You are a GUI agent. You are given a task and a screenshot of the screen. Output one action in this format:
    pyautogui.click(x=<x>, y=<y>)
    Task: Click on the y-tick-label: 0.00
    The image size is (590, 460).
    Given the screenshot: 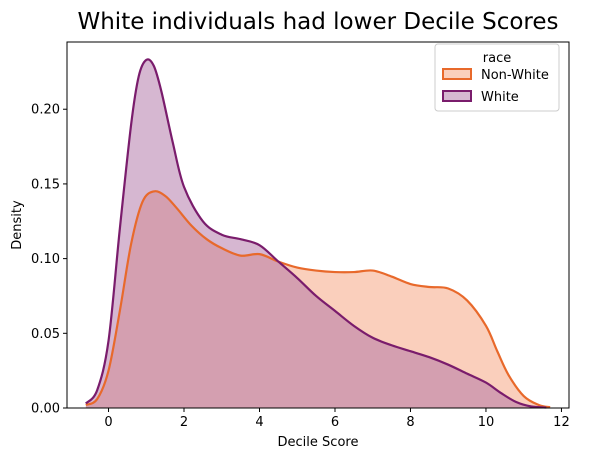 What is the action you would take?
    pyautogui.click(x=45, y=409)
    